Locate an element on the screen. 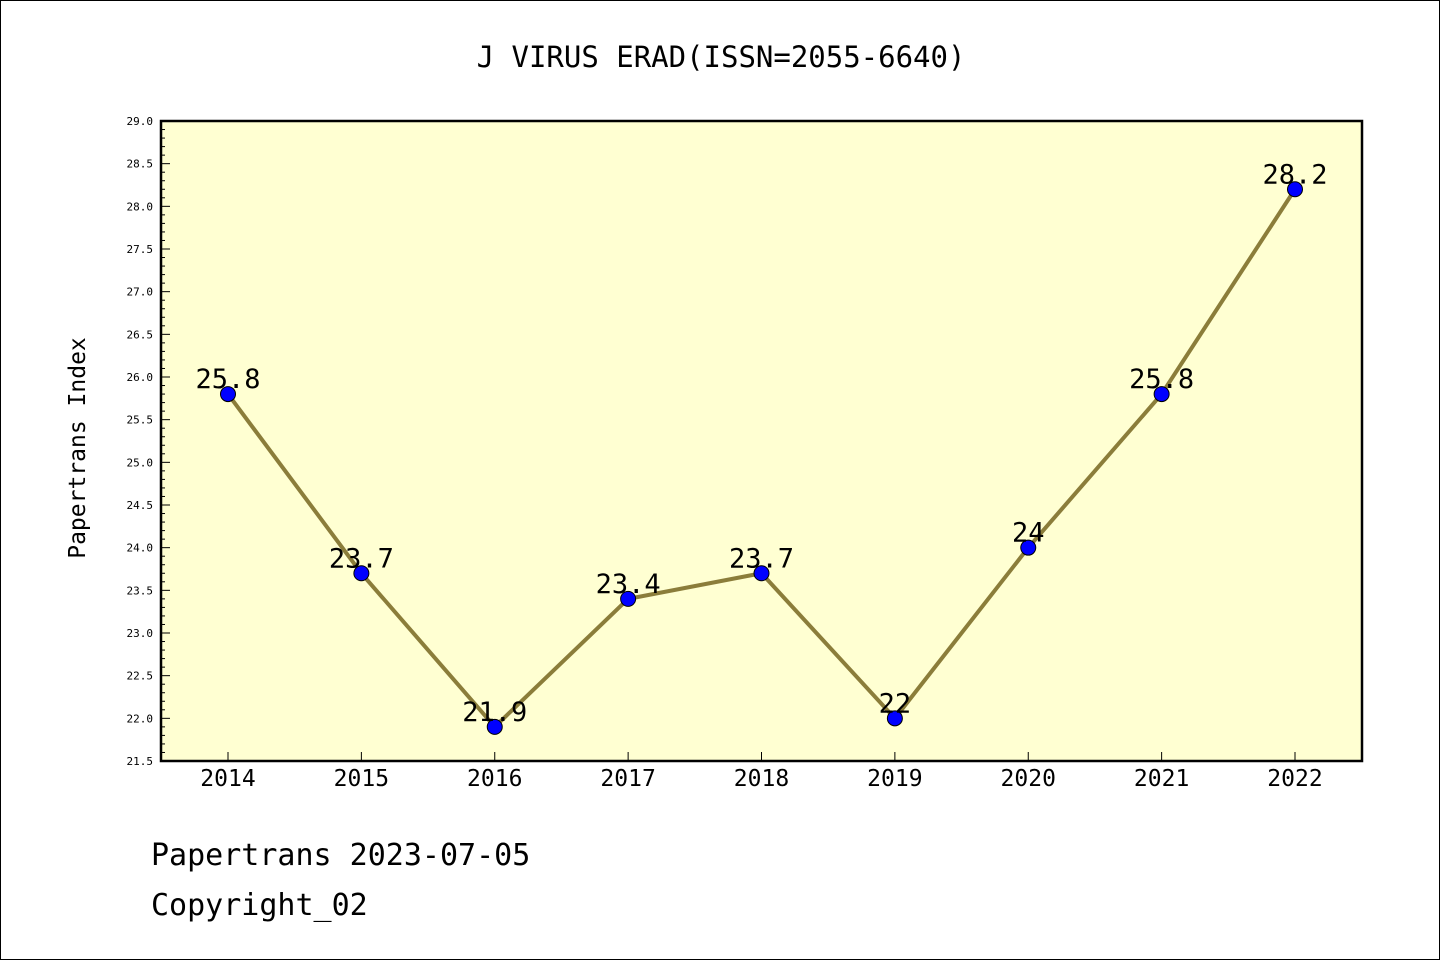  y-tick-label: 27.5 is located at coordinates (140, 249).